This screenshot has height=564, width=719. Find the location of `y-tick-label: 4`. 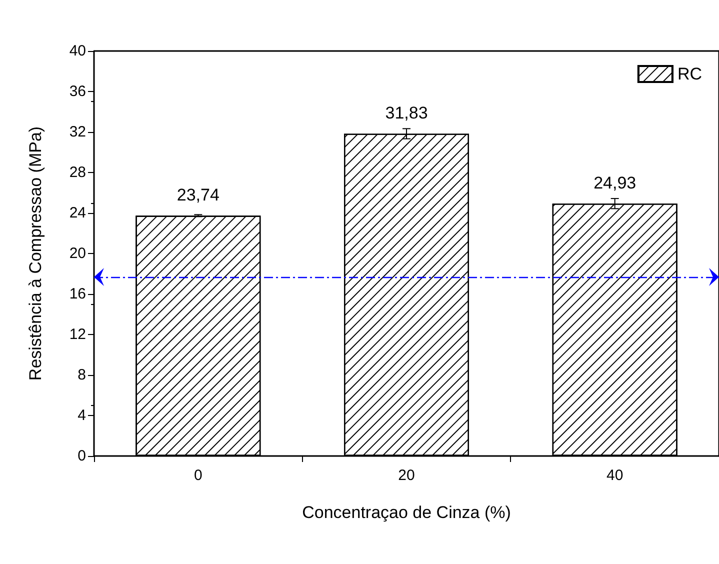

y-tick-label: 4 is located at coordinates (82, 415).